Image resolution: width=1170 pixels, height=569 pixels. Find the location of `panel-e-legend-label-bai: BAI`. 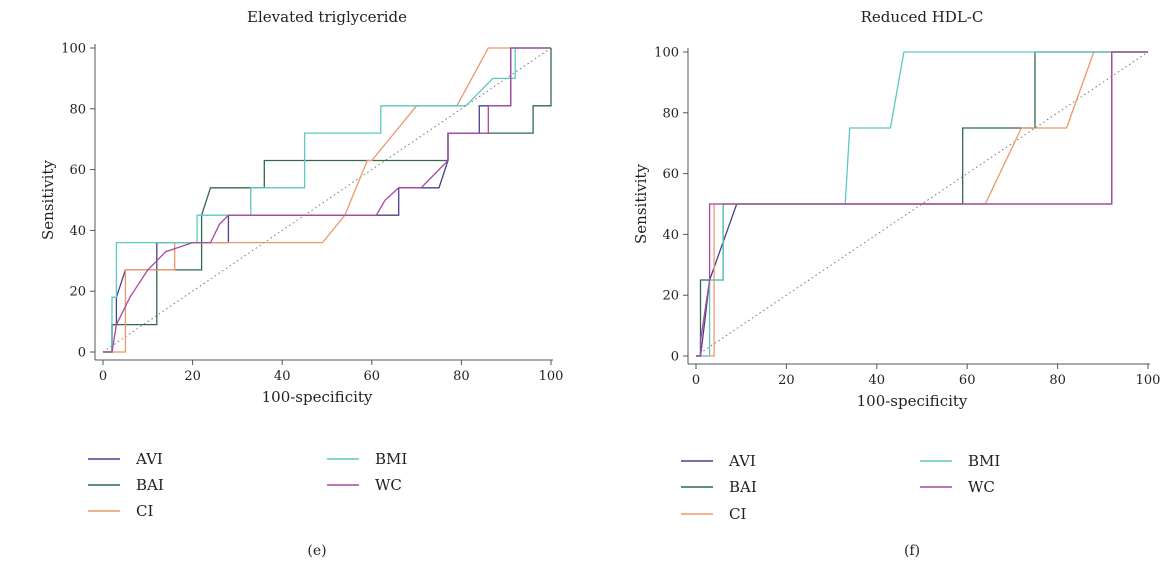

panel-e-legend-label-bai: BAI is located at coordinates (150, 485).